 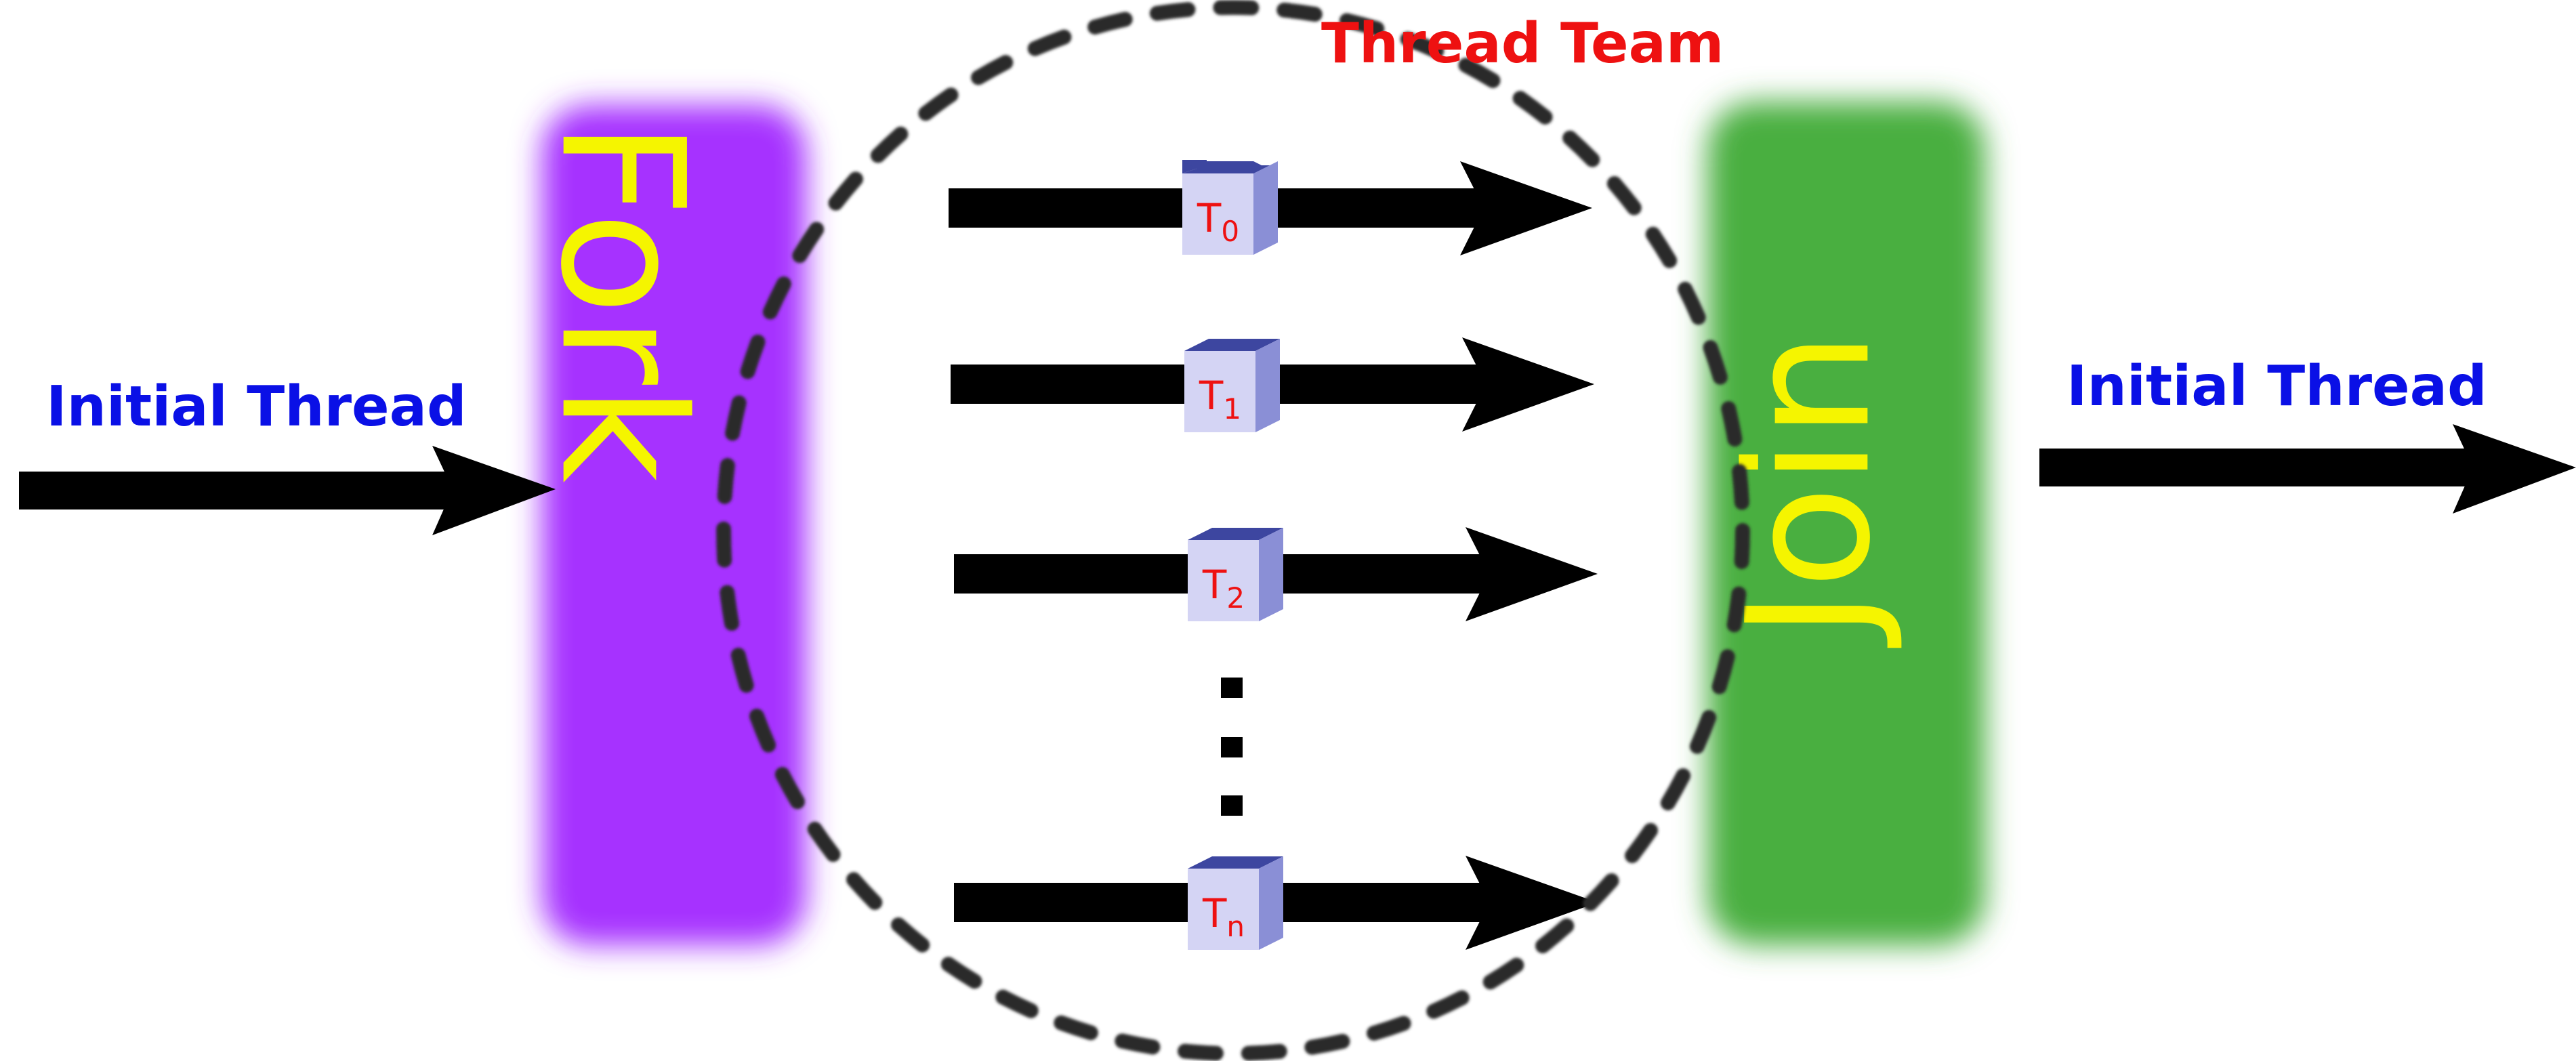 I want to click on thread-cube-n, so click(x=1235, y=903).